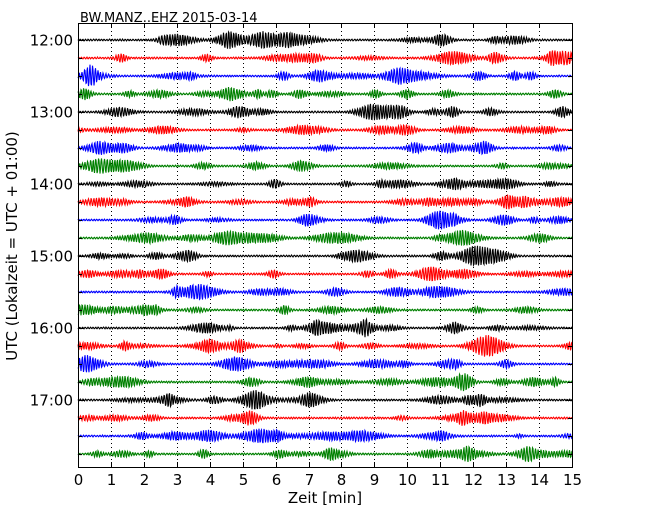 This screenshot has width=650, height=520. What do you see at coordinates (169, 18) in the screenshot?
I see `chart-title: BW.MANZ..EHZ 2015-03-14` at bounding box center [169, 18].